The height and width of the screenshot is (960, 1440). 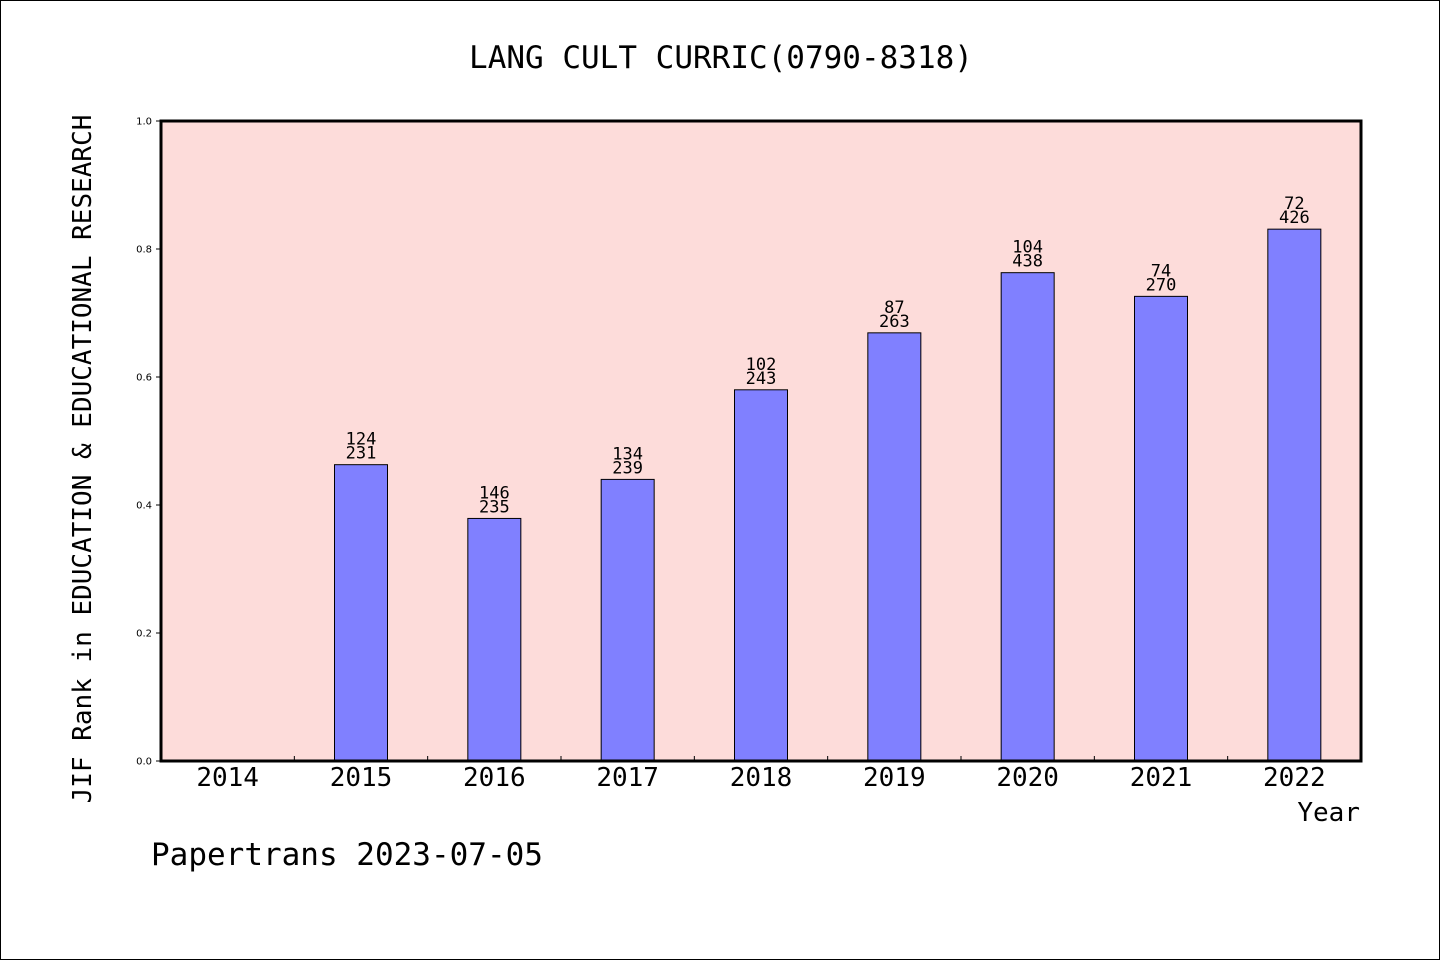 I want to click on x-tick-label-2022: 2022, so click(x=1294, y=778).